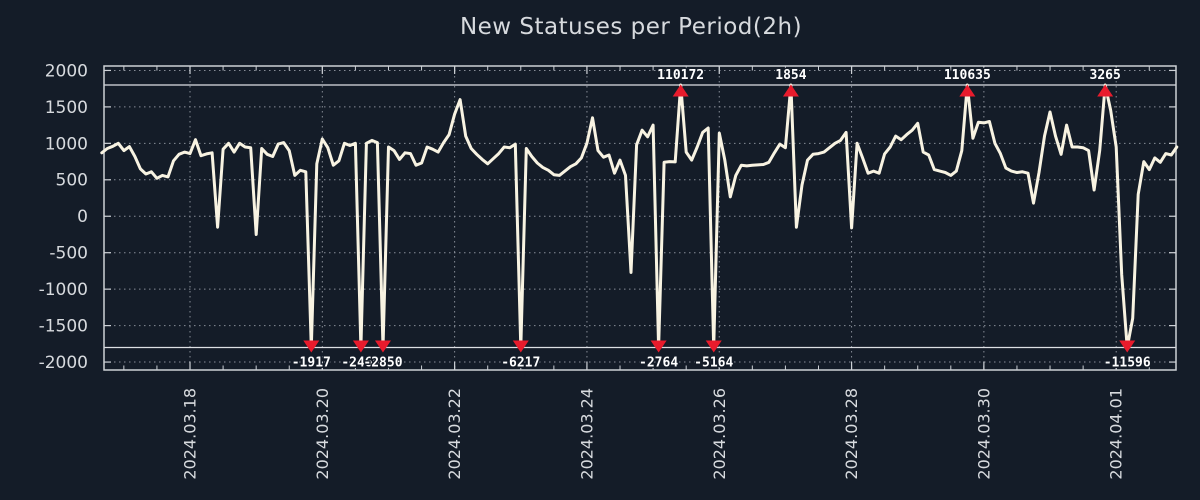 Image resolution: width=1200 pixels, height=500 pixels. Describe the element at coordinates (719, 434) in the screenshot. I see `x-tick-label: 2024.03.26` at that location.